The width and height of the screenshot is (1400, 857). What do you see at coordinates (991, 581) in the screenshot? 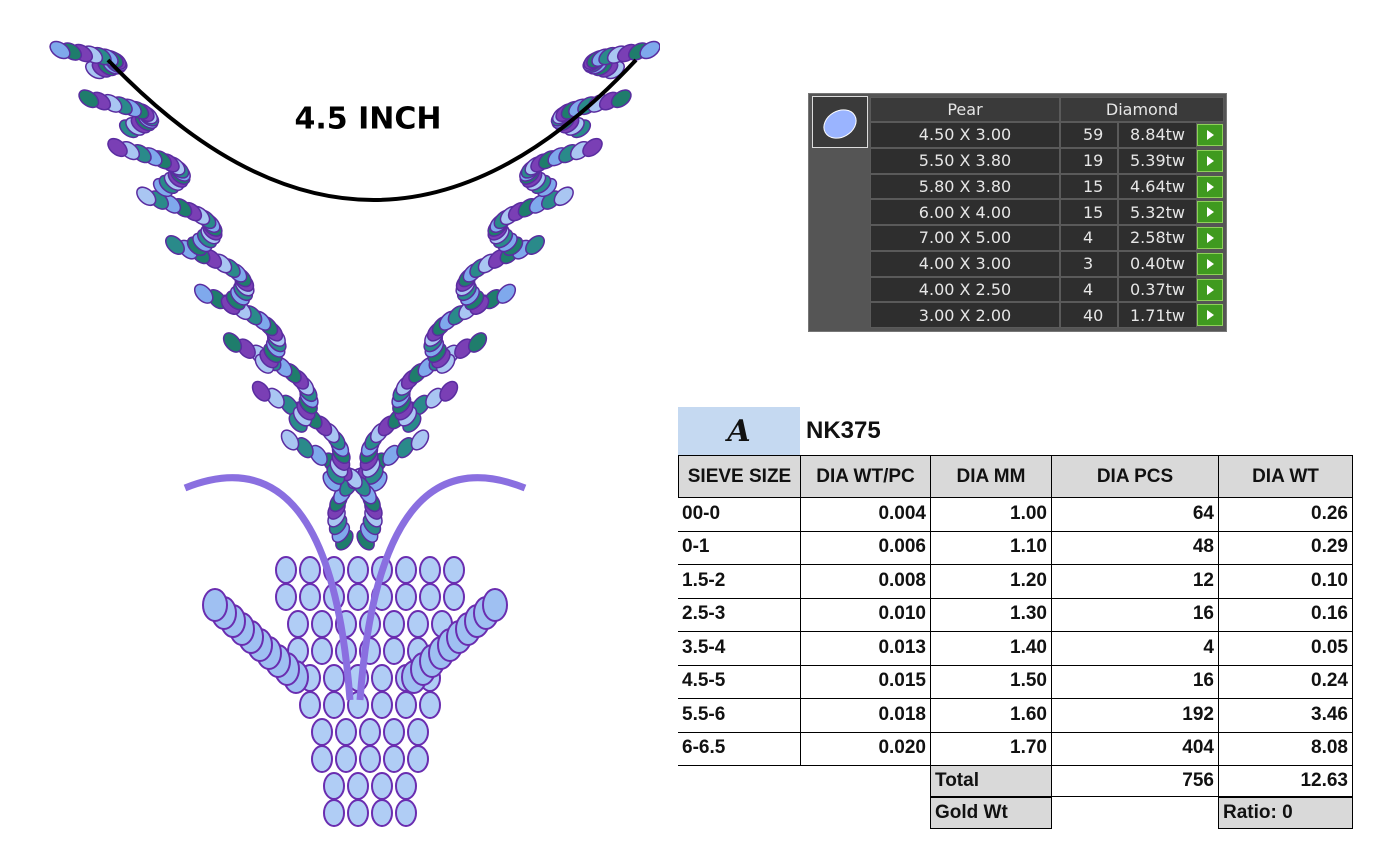
I see `spec-cell: 1.20` at bounding box center [991, 581].